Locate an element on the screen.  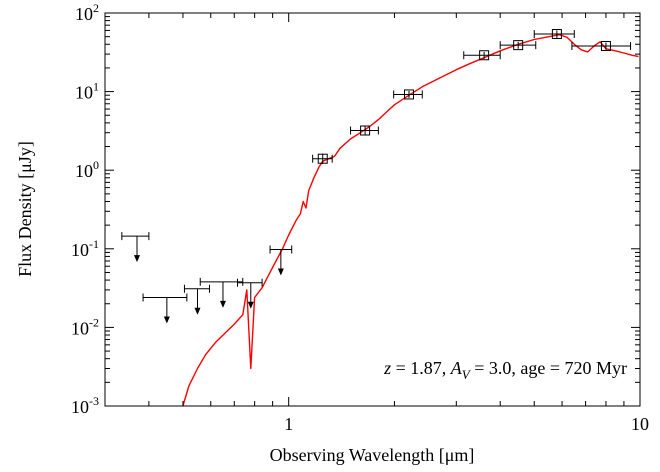
y-tick-label: 10¹ is located at coordinates (87, 91).